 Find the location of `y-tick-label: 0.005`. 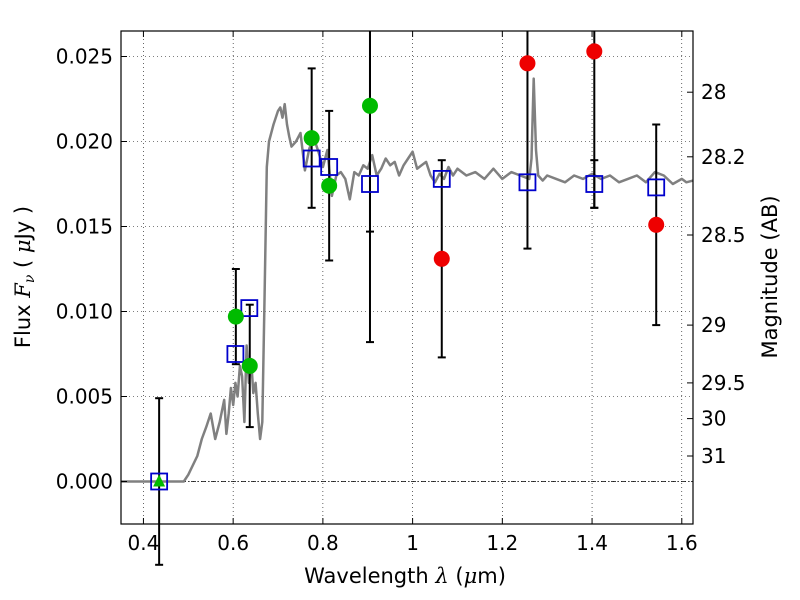

y-tick-label: 0.005 is located at coordinates (84, 397).